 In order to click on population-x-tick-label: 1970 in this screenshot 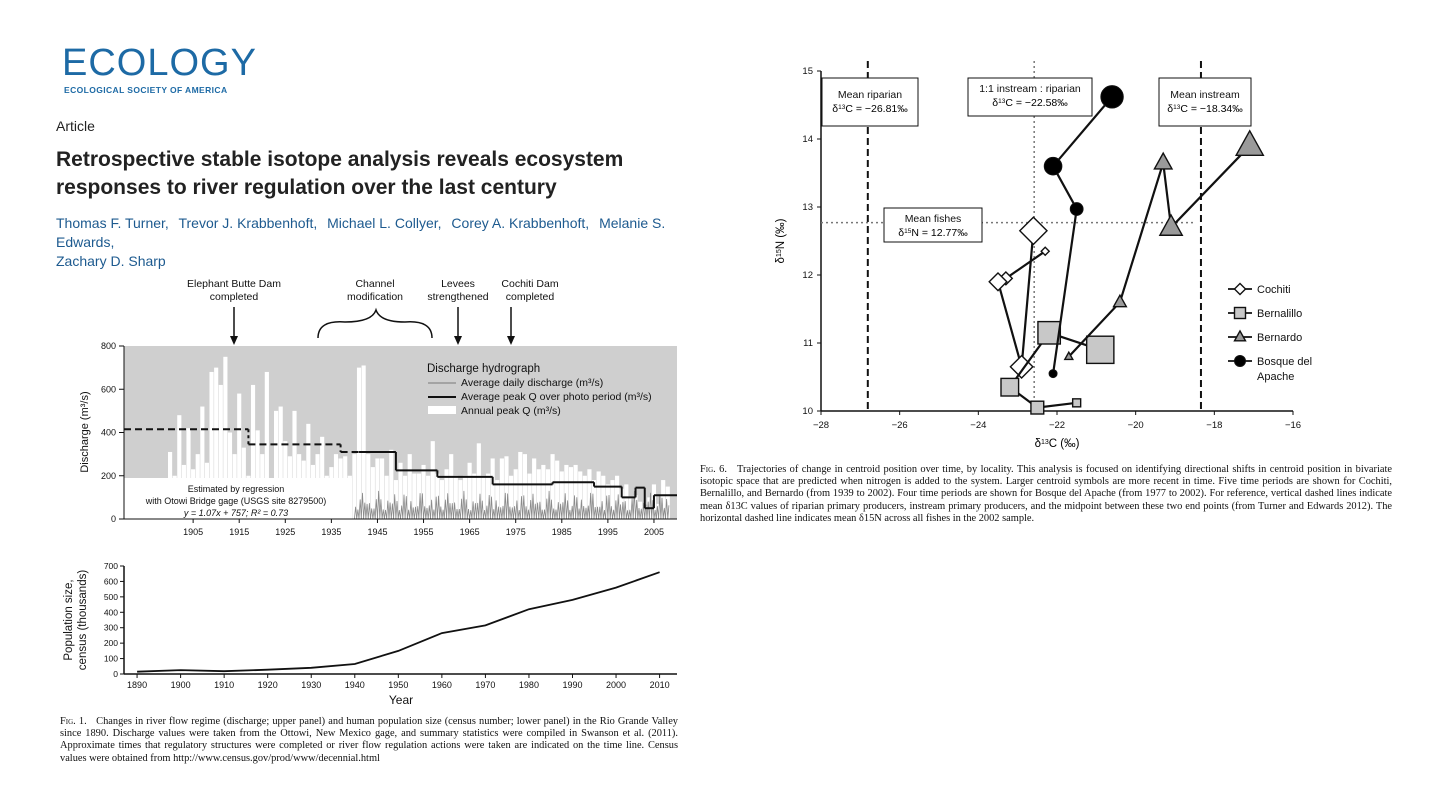, I will do `click(485, 685)`.